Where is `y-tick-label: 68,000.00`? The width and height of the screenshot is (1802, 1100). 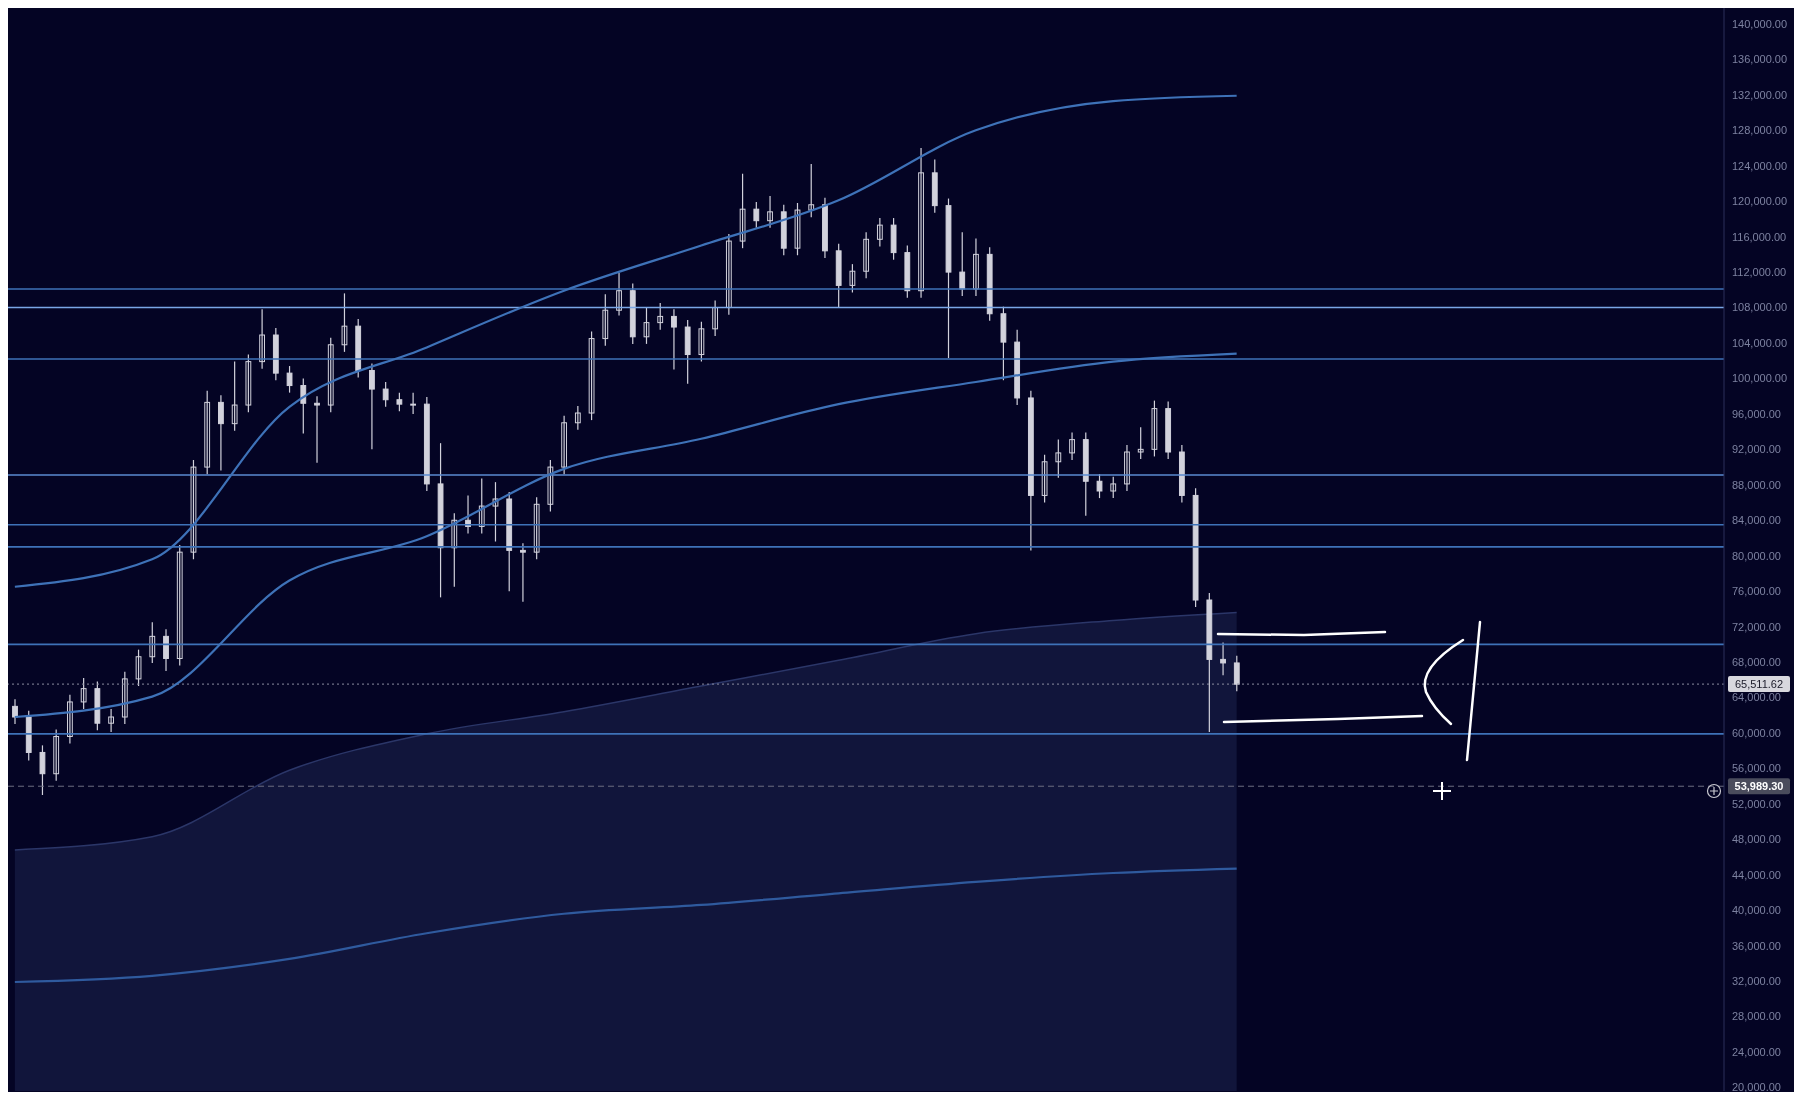
y-tick-label: 68,000.00 is located at coordinates (1756, 661).